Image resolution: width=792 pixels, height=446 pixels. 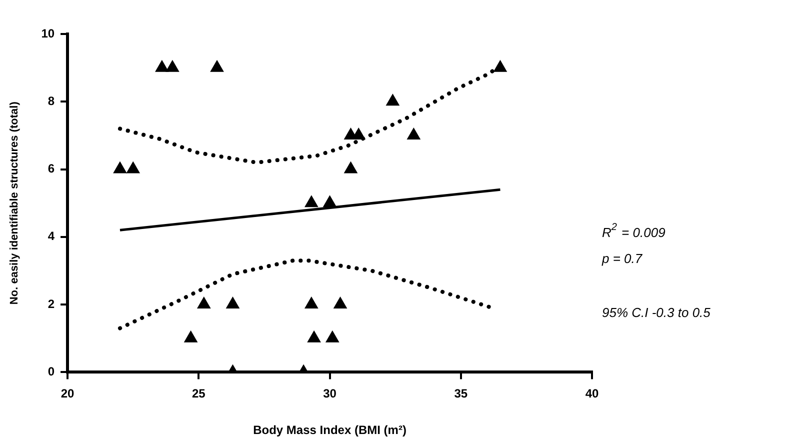 I want to click on y-tick-label: 2, so click(x=51, y=303).